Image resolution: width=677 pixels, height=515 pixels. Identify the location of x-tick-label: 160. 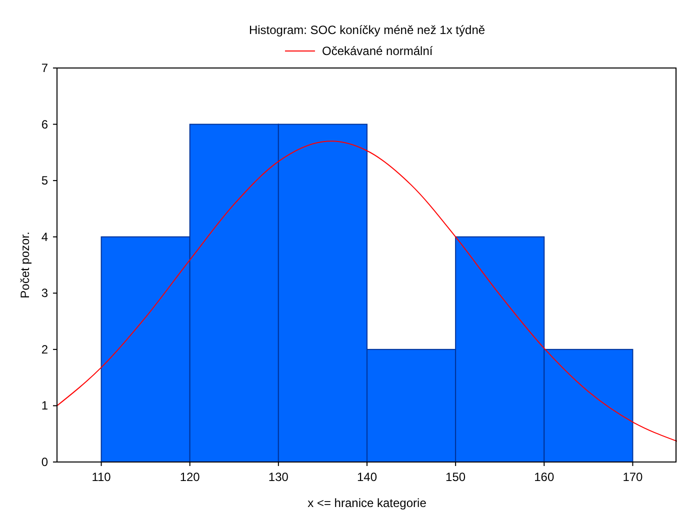
(544, 477).